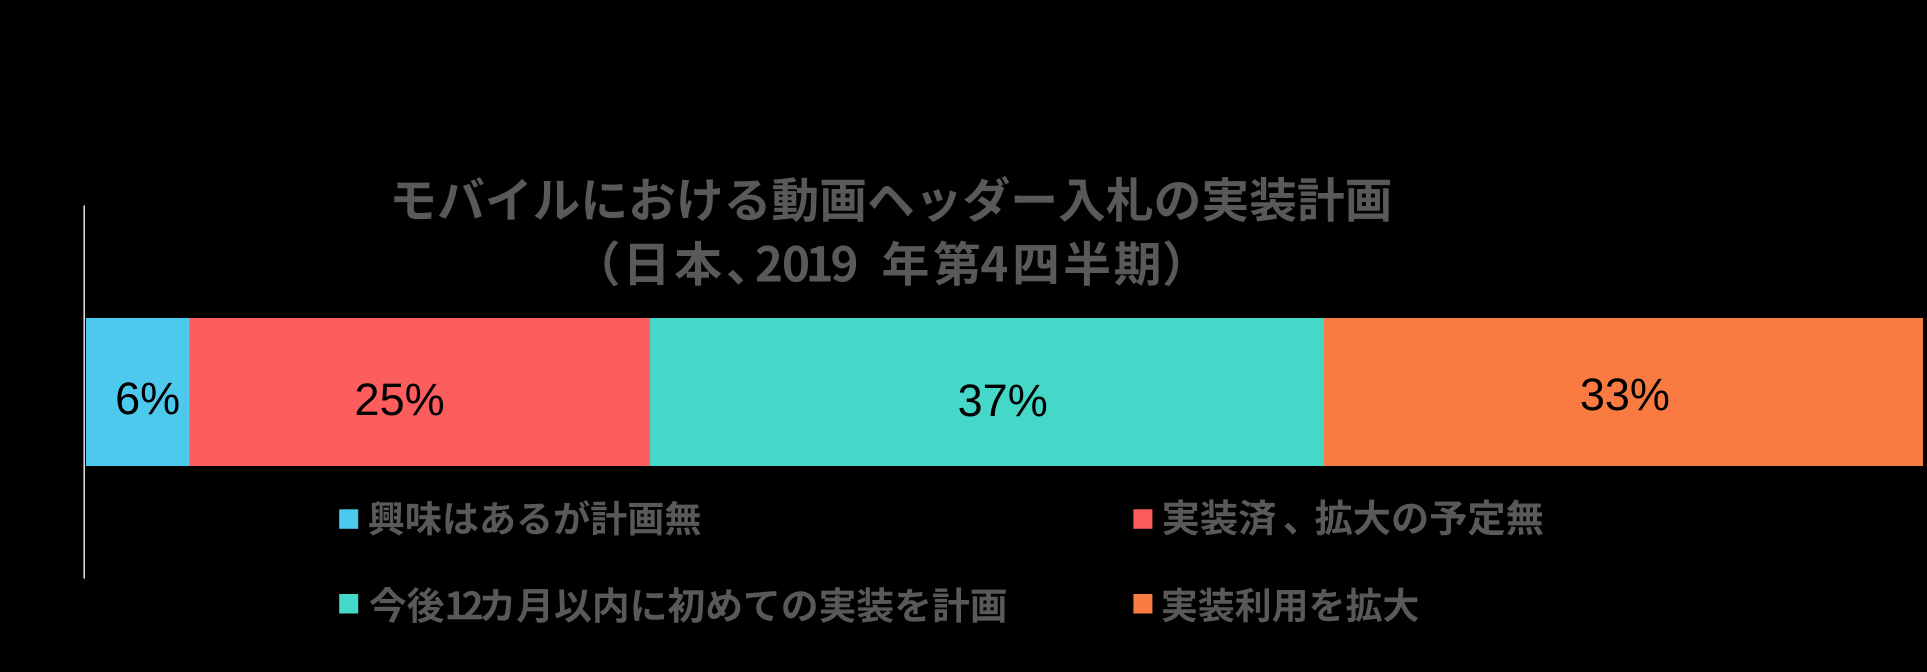  Describe the element at coordinates (147, 398) in the screenshot. I see `svg-text: 6%` at that location.